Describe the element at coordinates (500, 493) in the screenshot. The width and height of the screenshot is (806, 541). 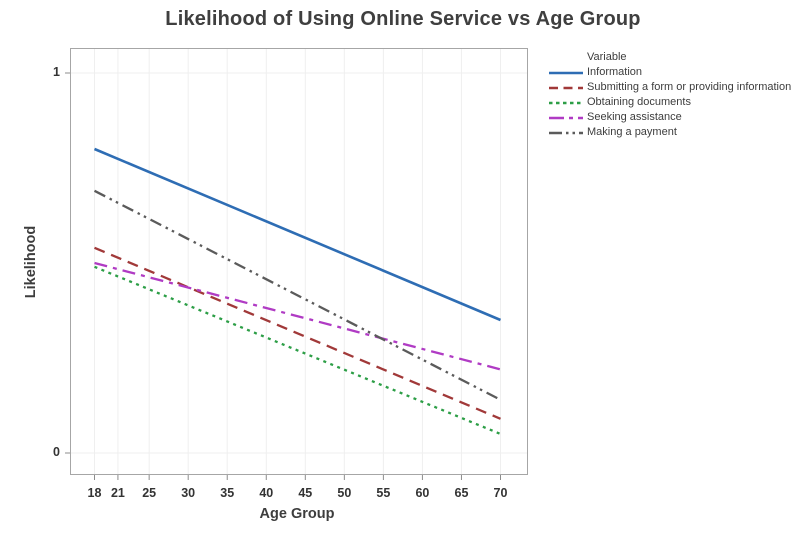
I see `x-tick-label: 70` at that location.